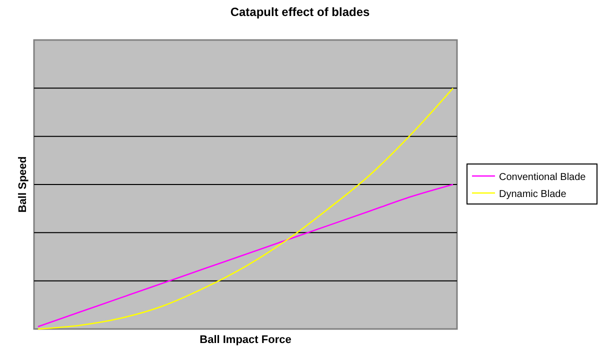 Image resolution: width=600 pixels, height=350 pixels. Describe the element at coordinates (300, 12) in the screenshot. I see `chart-title: Catapult effect of blades` at that location.